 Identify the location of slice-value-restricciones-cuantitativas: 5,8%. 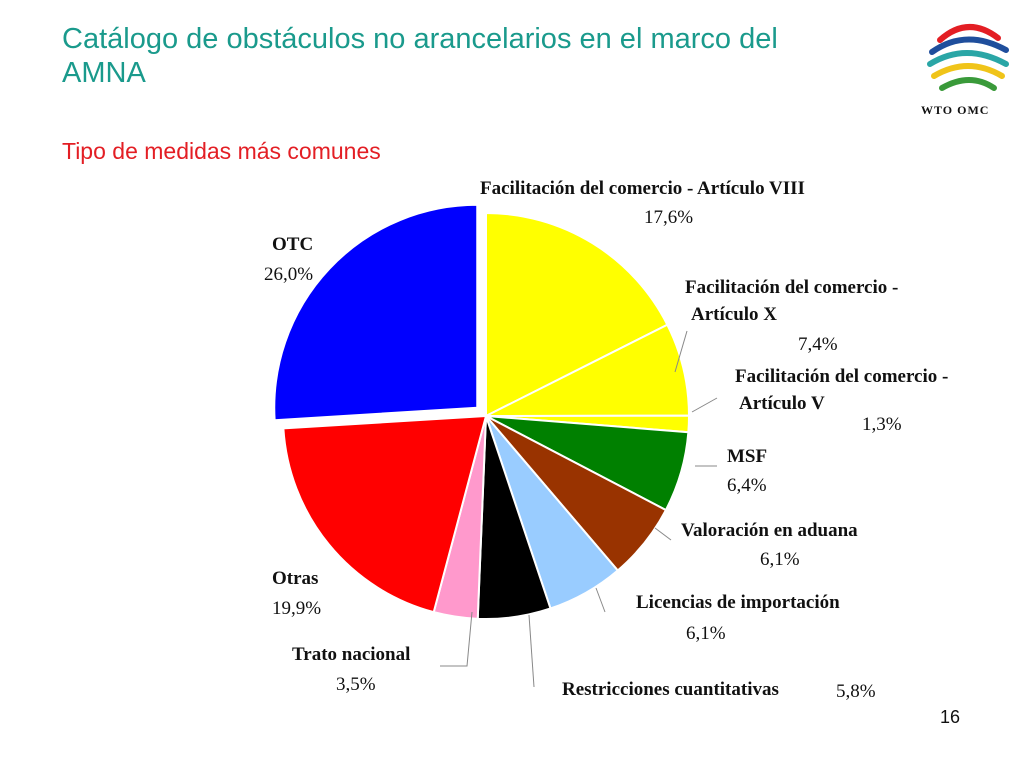
(856, 691).